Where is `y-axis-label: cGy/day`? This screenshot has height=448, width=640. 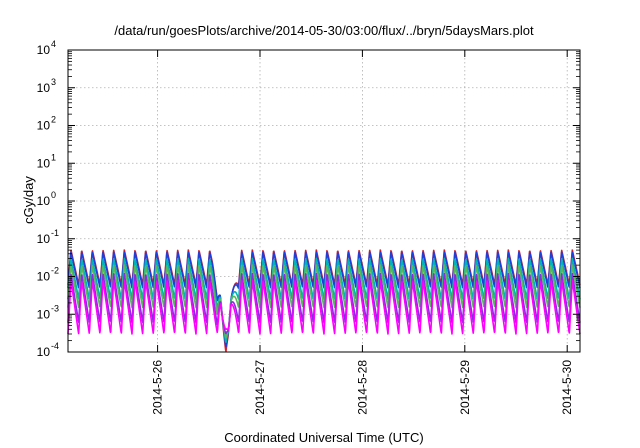 y-axis-label: cGy/day is located at coordinates (28, 200).